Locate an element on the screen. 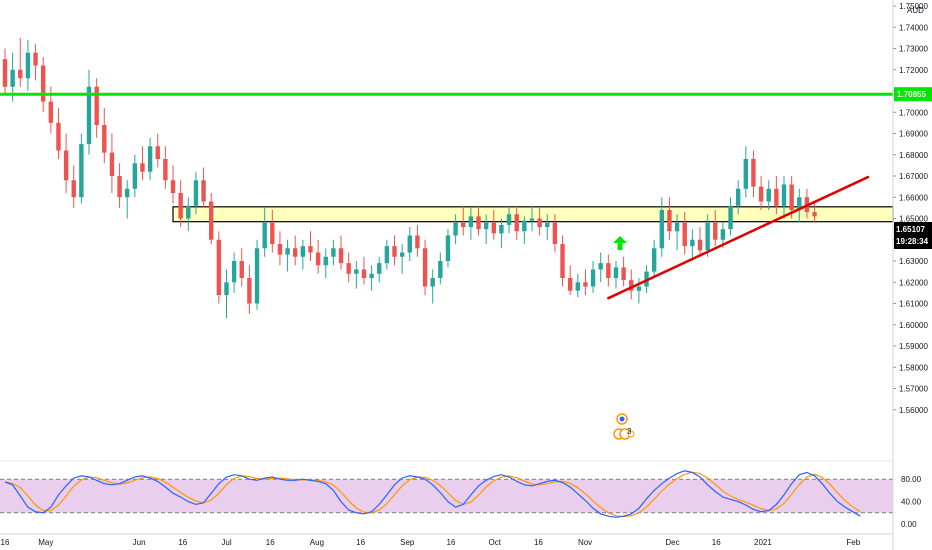 The image size is (932, 550). time-tick-label: Oct is located at coordinates (494, 542).